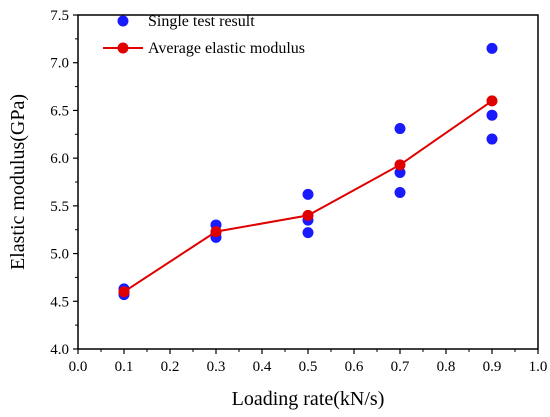 The width and height of the screenshot is (550, 417). I want to click on x-tick-label: 0.9, so click(492, 367).